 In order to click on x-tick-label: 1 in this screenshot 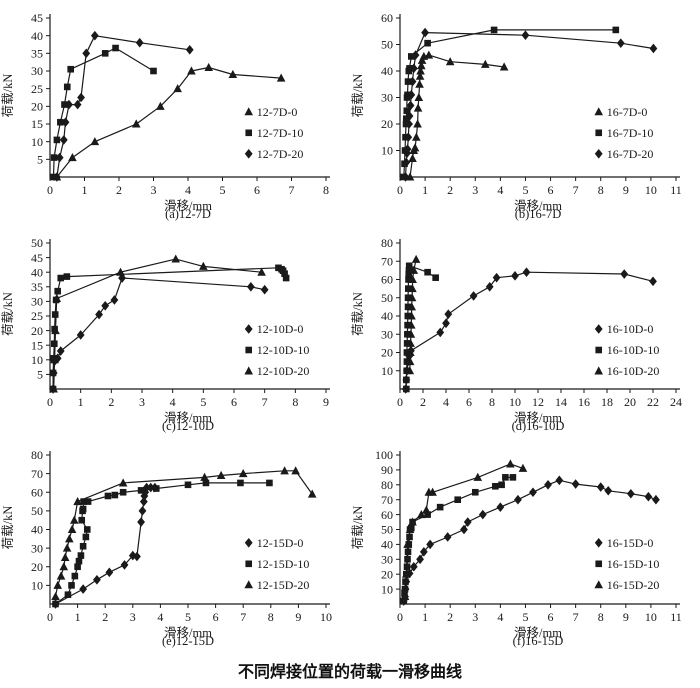, I will do `click(425, 617)`.